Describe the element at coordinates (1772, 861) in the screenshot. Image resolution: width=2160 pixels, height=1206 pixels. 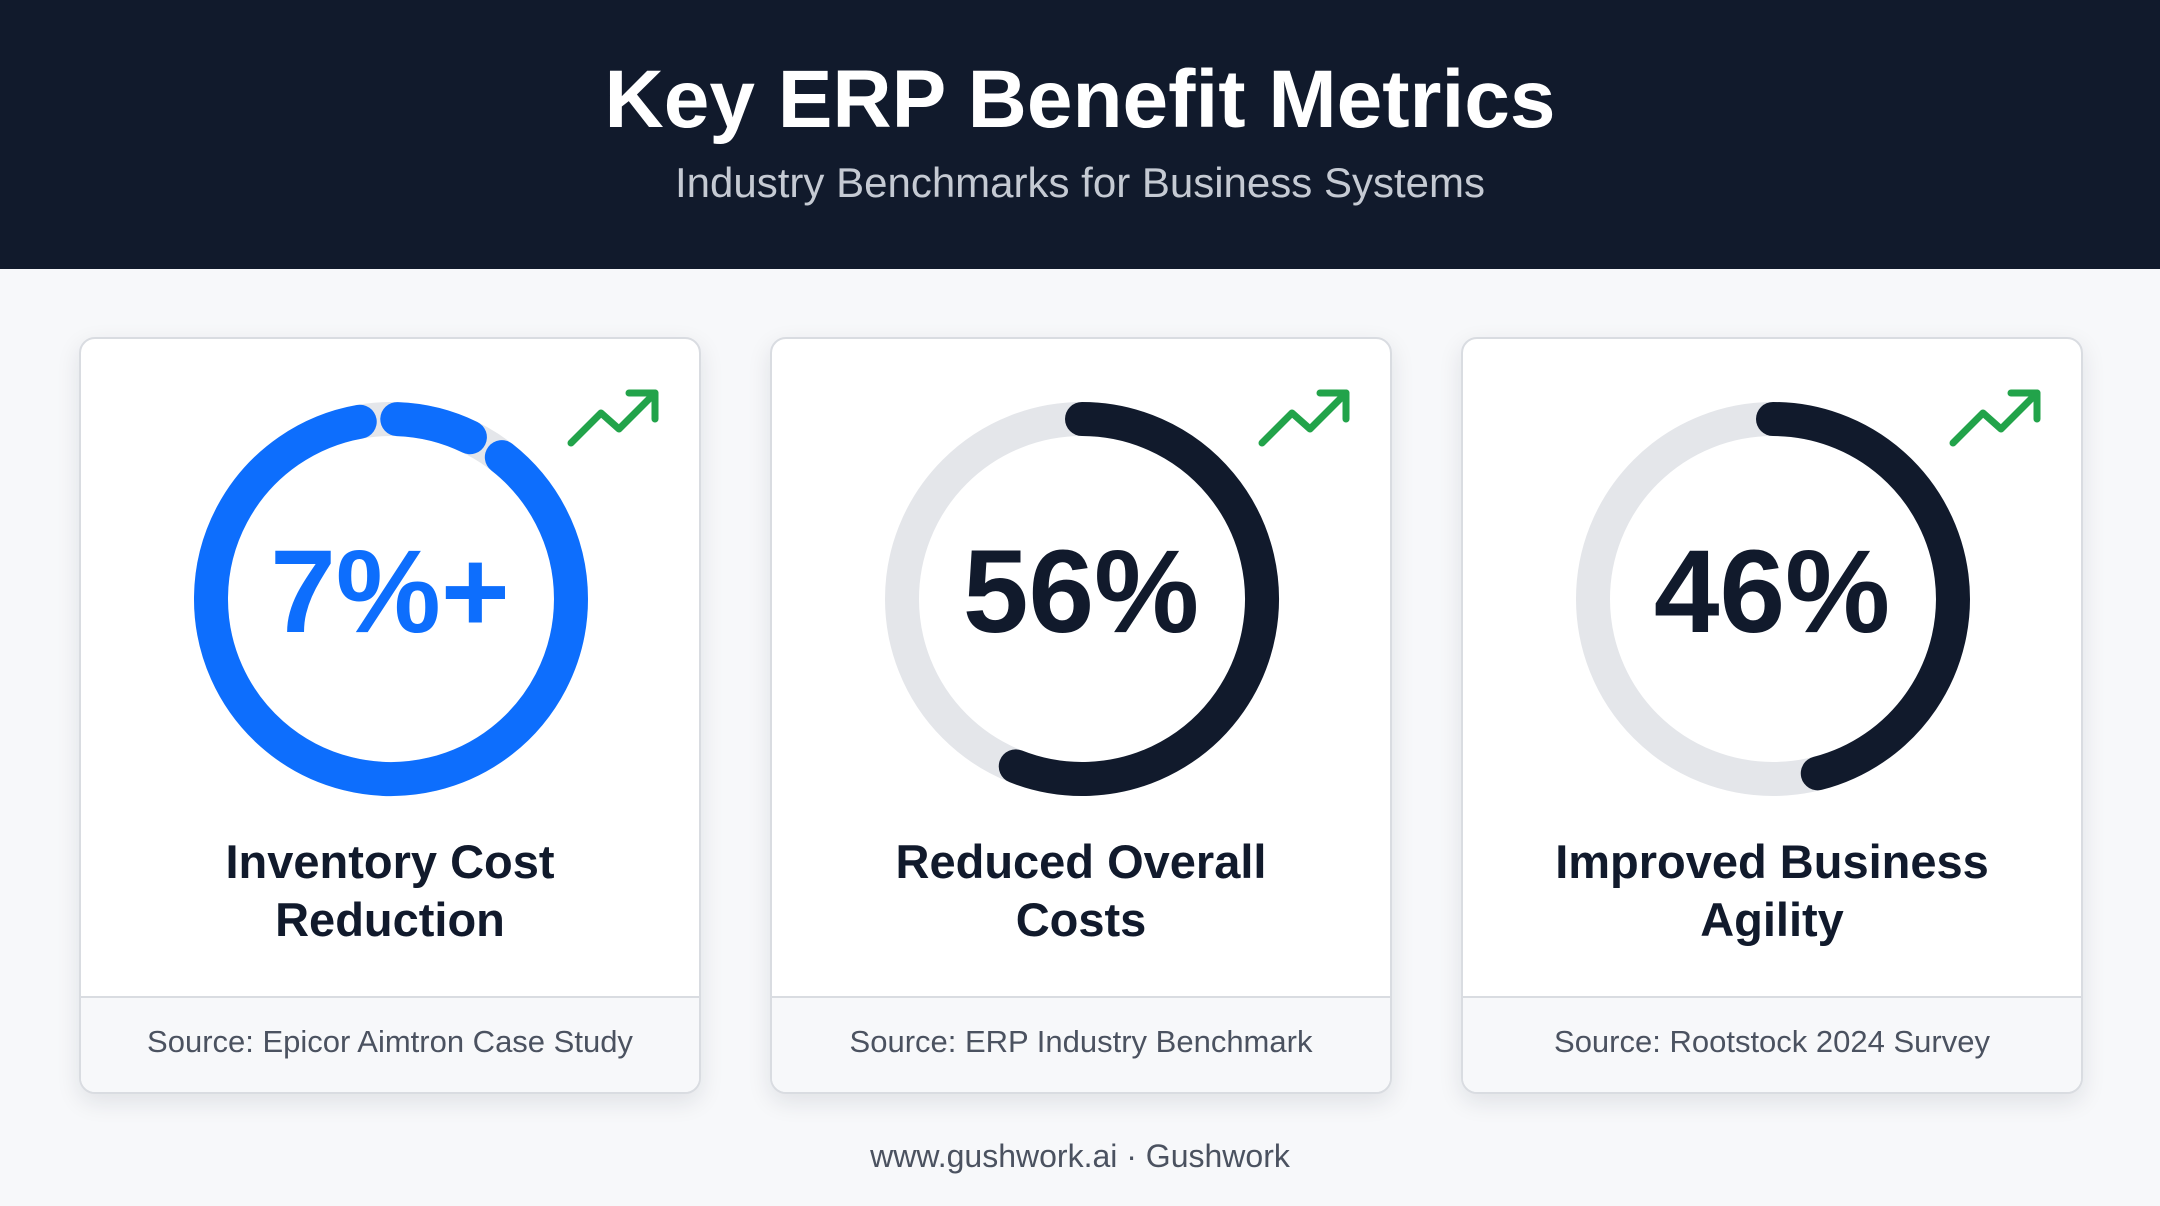
I see `metric-label-line1: Improved Business` at that location.